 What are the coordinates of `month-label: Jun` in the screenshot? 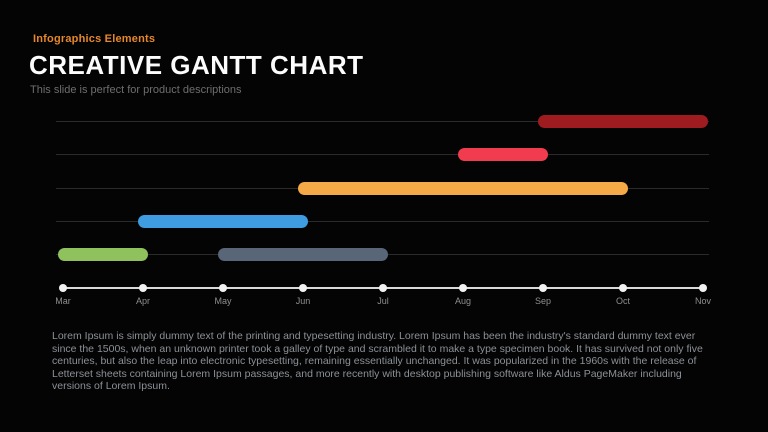 It's located at (303, 301).